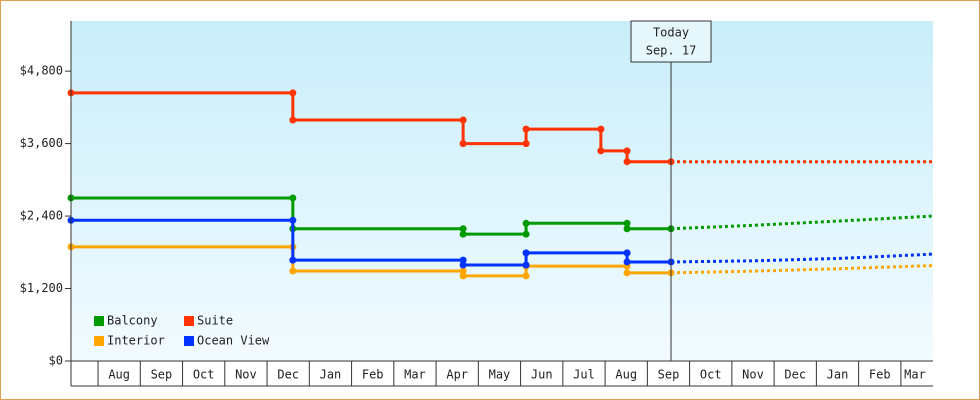  Describe the element at coordinates (233, 341) in the screenshot. I see `legend-label: Ocean View` at that location.